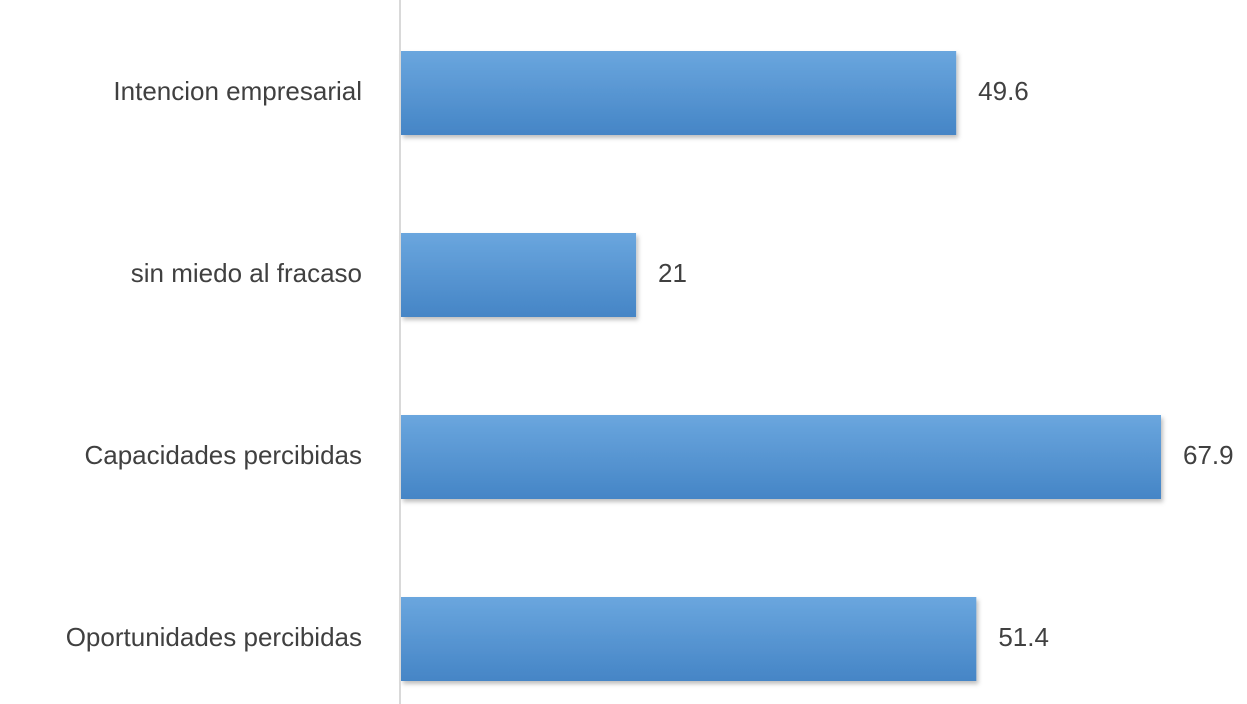 Image resolution: width=1247 pixels, height=704 pixels. Describe the element at coordinates (246, 273) in the screenshot. I see `category-label: sin miedo al fracaso` at that location.